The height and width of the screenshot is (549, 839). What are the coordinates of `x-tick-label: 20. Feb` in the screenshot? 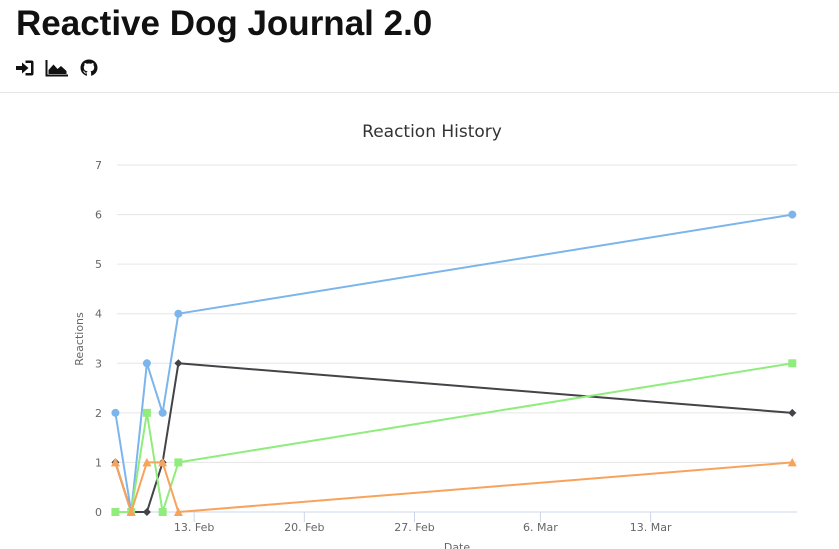 It's located at (304, 527).